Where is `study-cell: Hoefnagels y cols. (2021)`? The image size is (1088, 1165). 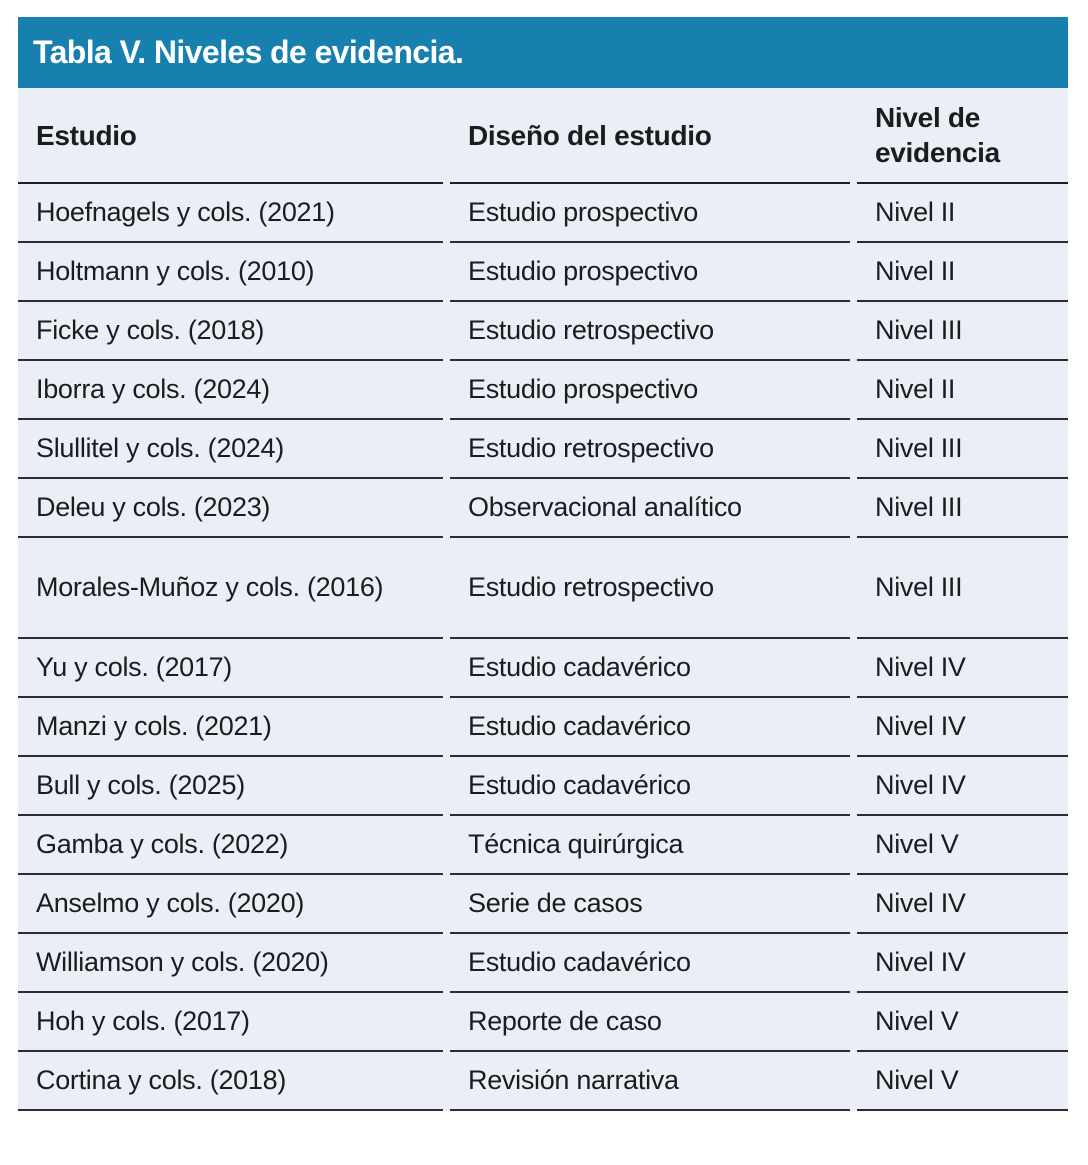 study-cell: Hoefnagels y cols. (2021) is located at coordinates (230, 213).